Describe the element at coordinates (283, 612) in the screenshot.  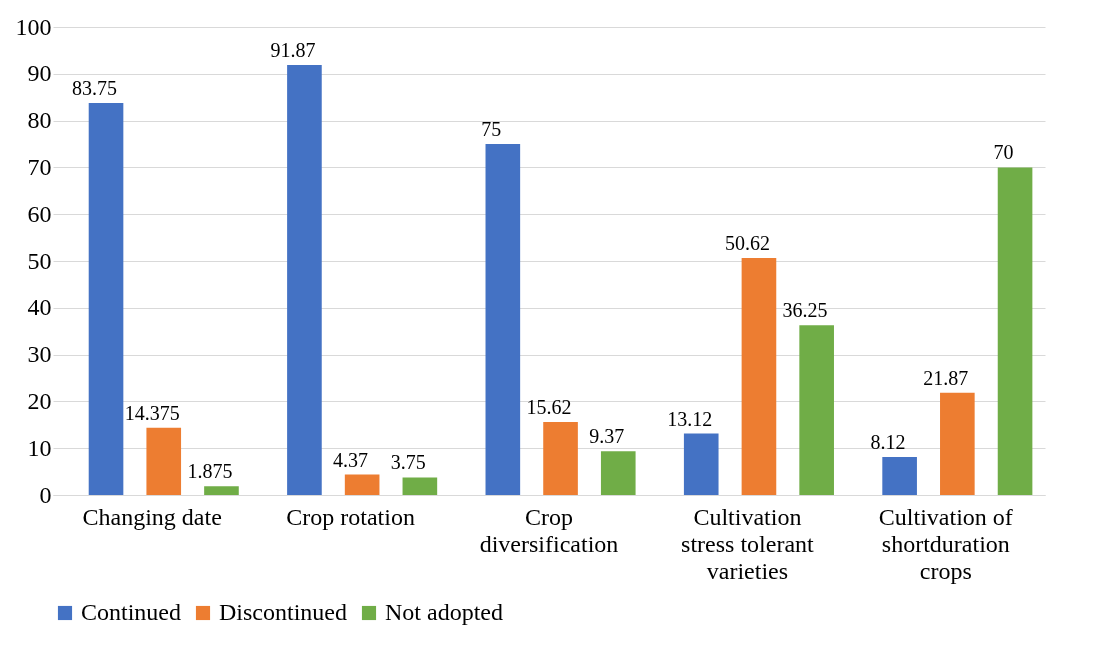
I see `legend-label: Discontinued` at that location.